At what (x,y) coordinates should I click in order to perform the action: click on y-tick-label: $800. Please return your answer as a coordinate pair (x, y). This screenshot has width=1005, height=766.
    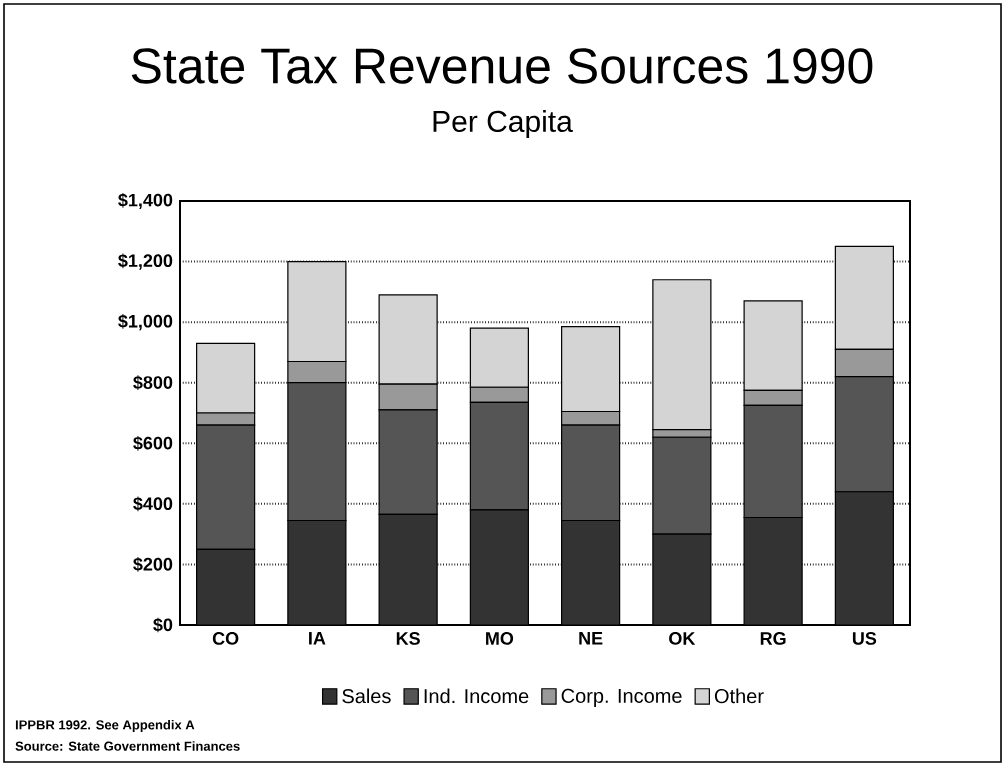
    Looking at the image, I should click on (153, 383).